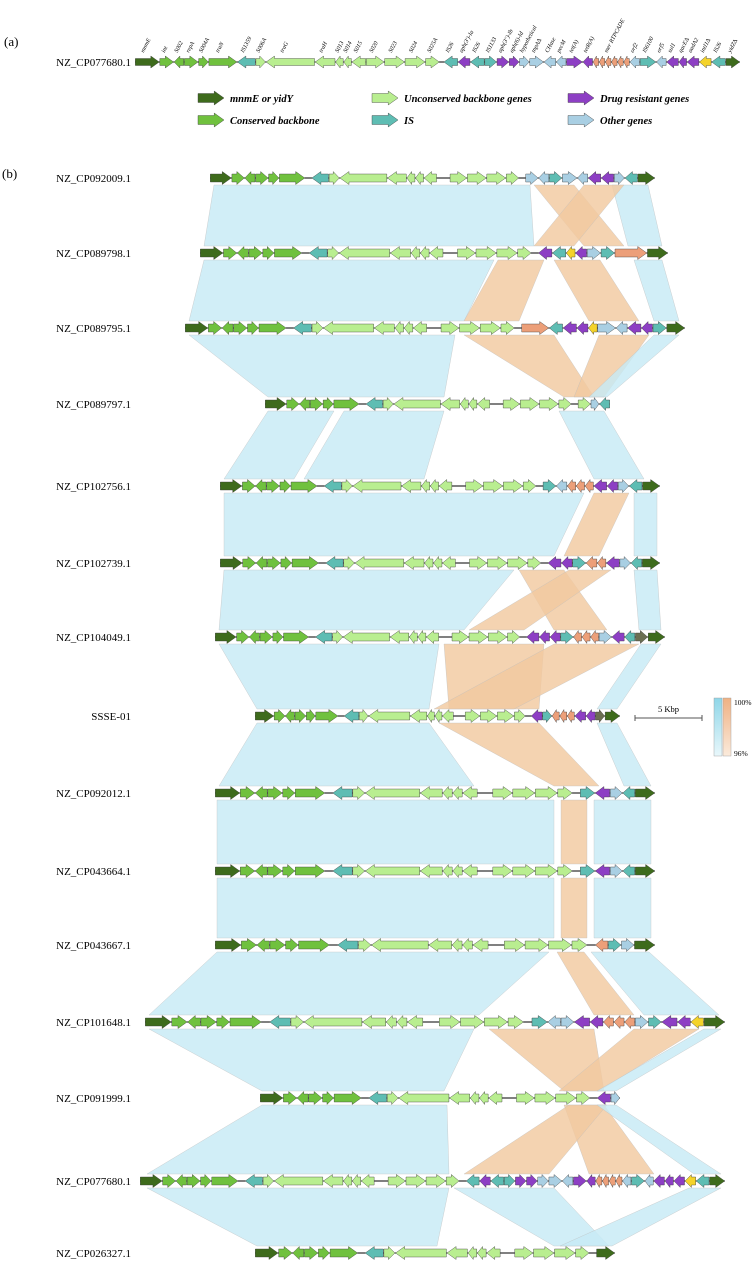 Image resolution: width=755 pixels, height=1269 pixels. What do you see at coordinates (537, 46) in the screenshot?
I see `gene-label: tnpA∆` at bounding box center [537, 46].